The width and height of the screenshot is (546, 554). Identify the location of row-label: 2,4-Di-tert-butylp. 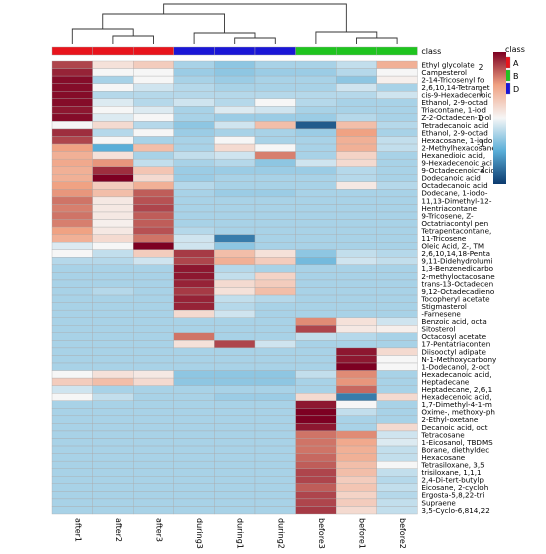
(452, 480).